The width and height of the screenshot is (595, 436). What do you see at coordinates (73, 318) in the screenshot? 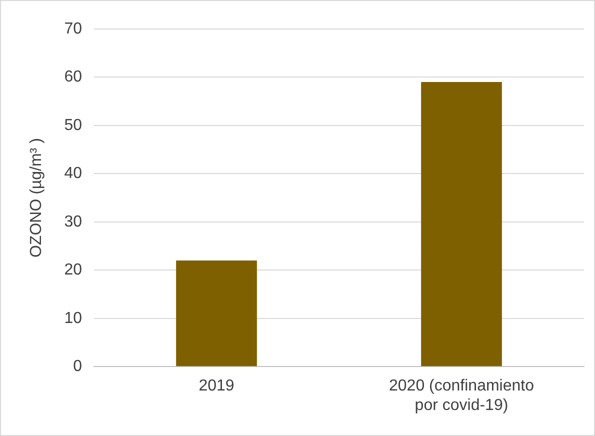
I see `y-tick-label: 10` at bounding box center [73, 318].